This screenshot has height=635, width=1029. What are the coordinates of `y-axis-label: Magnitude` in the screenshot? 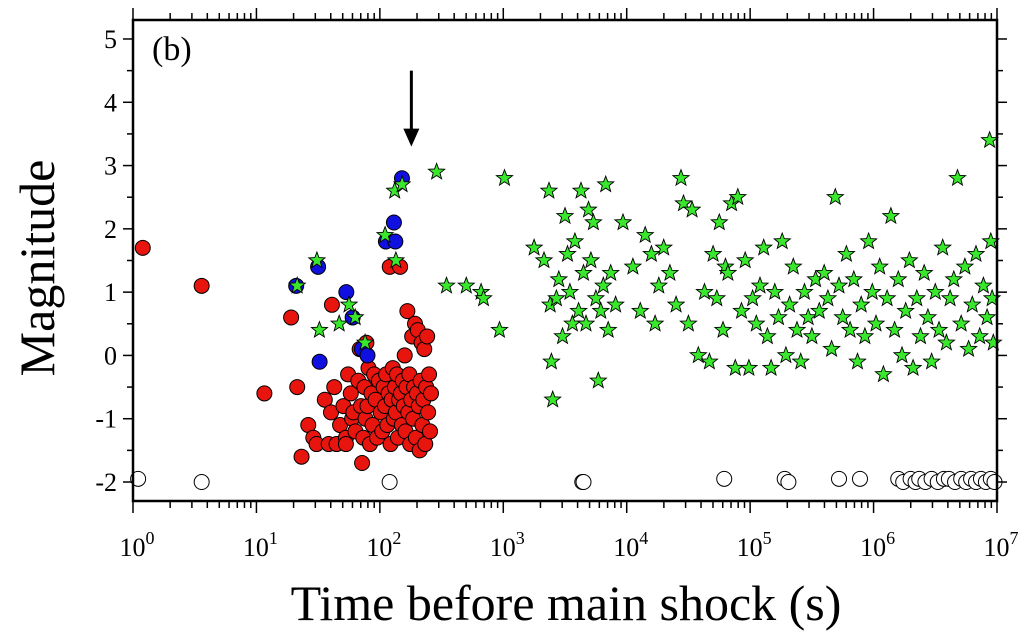 It's located at (37, 268).